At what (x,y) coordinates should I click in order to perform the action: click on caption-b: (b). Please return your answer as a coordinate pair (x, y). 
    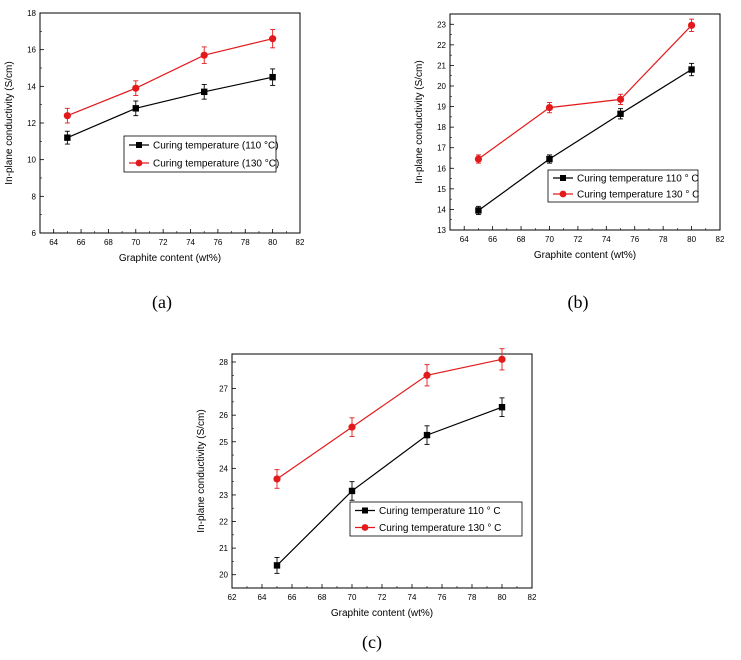
    Looking at the image, I should click on (578, 302).